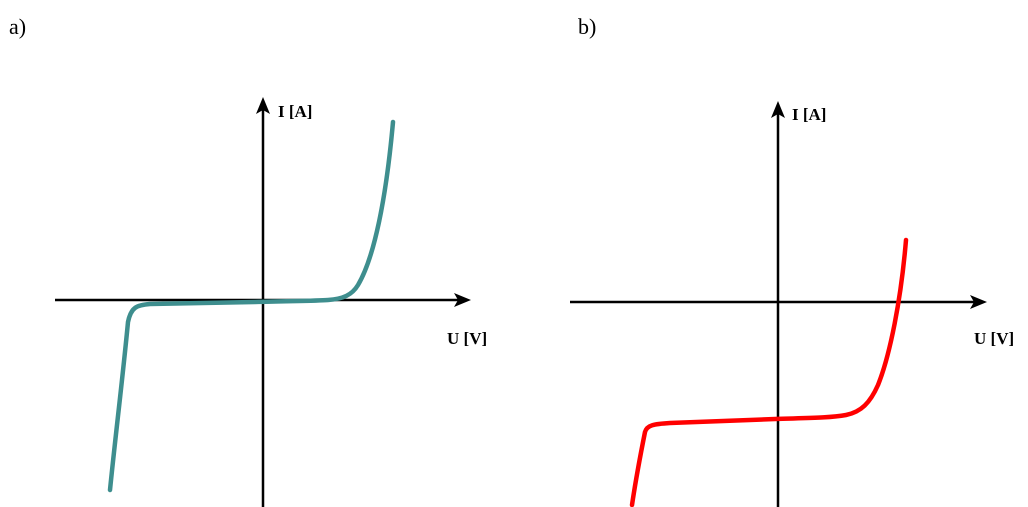  Describe the element at coordinates (778, 109) in the screenshot. I see `panel-b-y-arrowhead` at that location.